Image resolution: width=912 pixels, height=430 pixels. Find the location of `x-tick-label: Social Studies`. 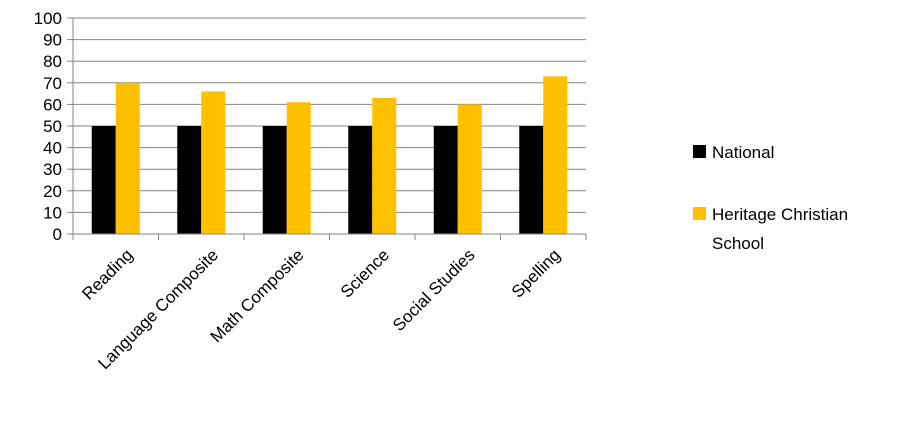

x-tick-label: Social Studies is located at coordinates (434, 290).